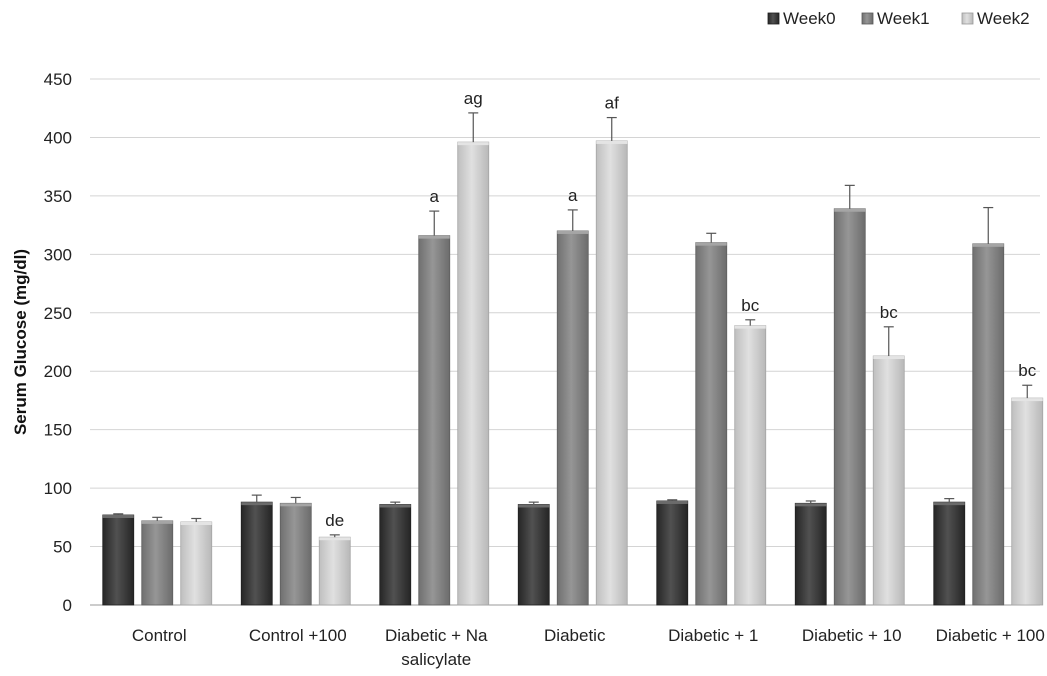 The height and width of the screenshot is (676, 1047). I want to click on x-tick-label-3-0: Diabetic, so click(575, 635).